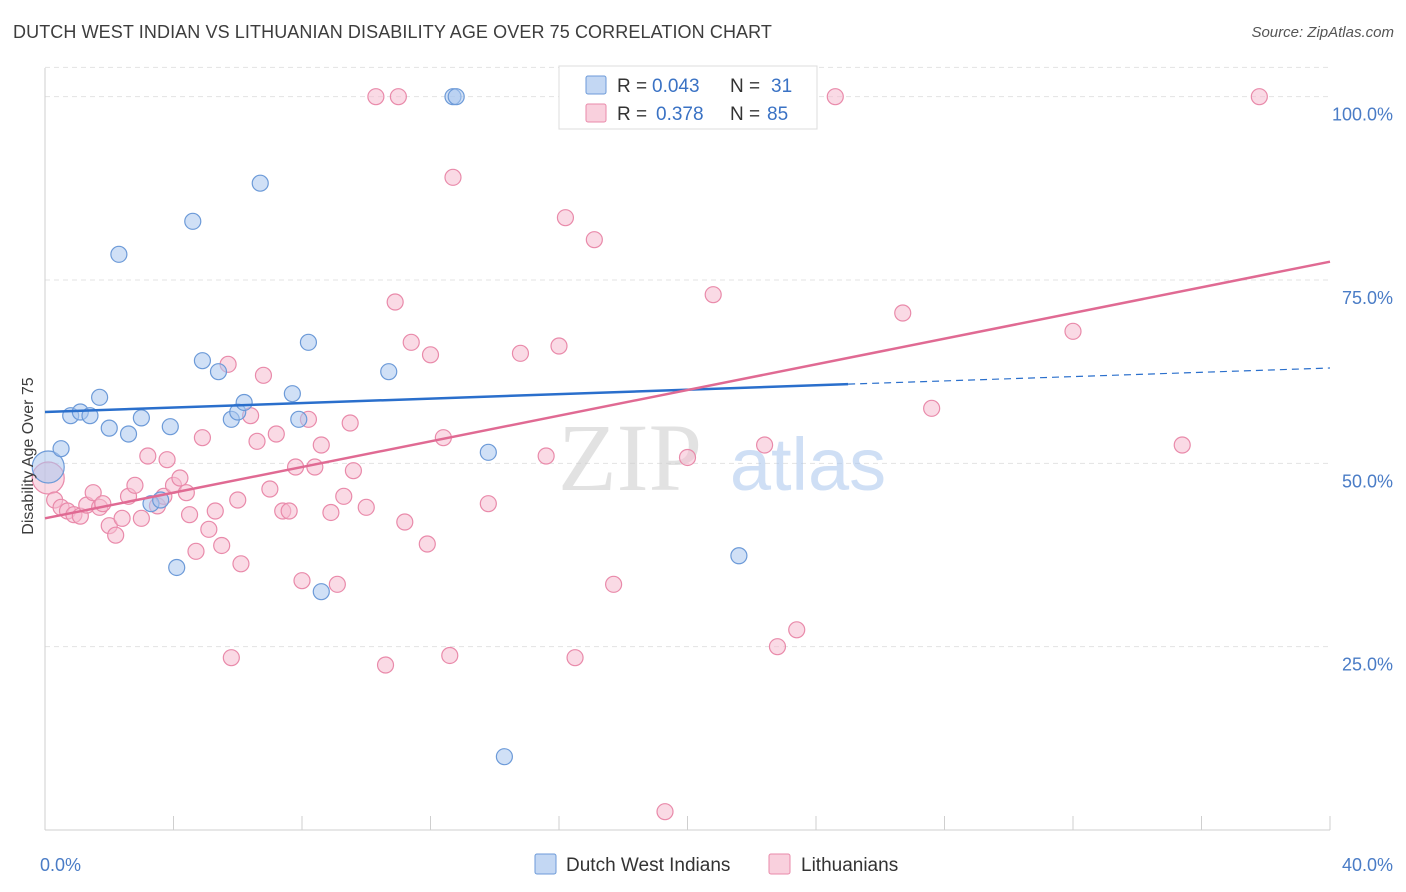 This screenshot has width=1406, height=892. Describe the element at coordinates (1322, 32) in the screenshot. I see `chart-source: Source: ZipAtlas.com` at that location.